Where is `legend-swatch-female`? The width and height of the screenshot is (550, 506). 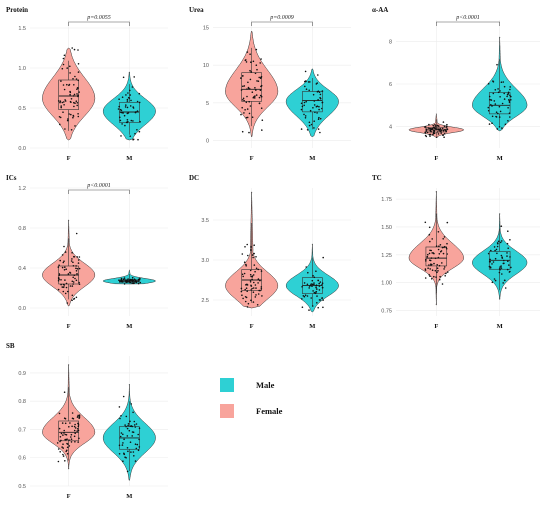
legend-swatch-female is located at coordinates (227, 411).